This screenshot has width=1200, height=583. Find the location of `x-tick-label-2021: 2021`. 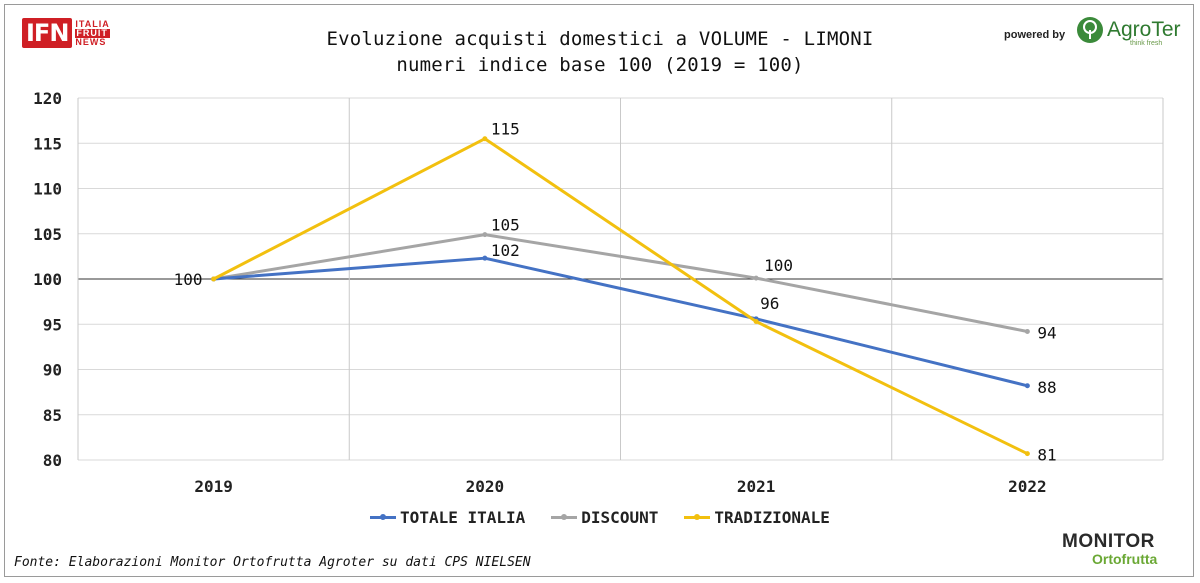

x-tick-label-2021: 2021 is located at coordinates (756, 486).